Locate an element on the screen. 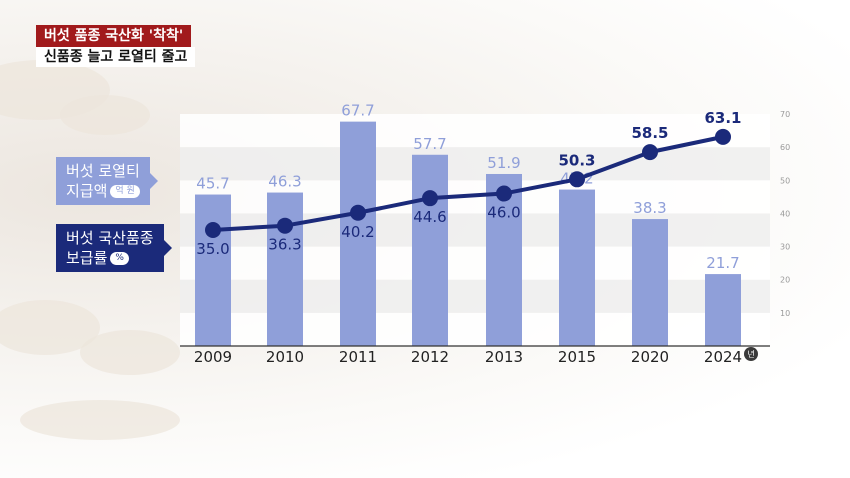 The height and width of the screenshot is (478, 850). bar-value-label: 51.9 is located at coordinates (503, 163).